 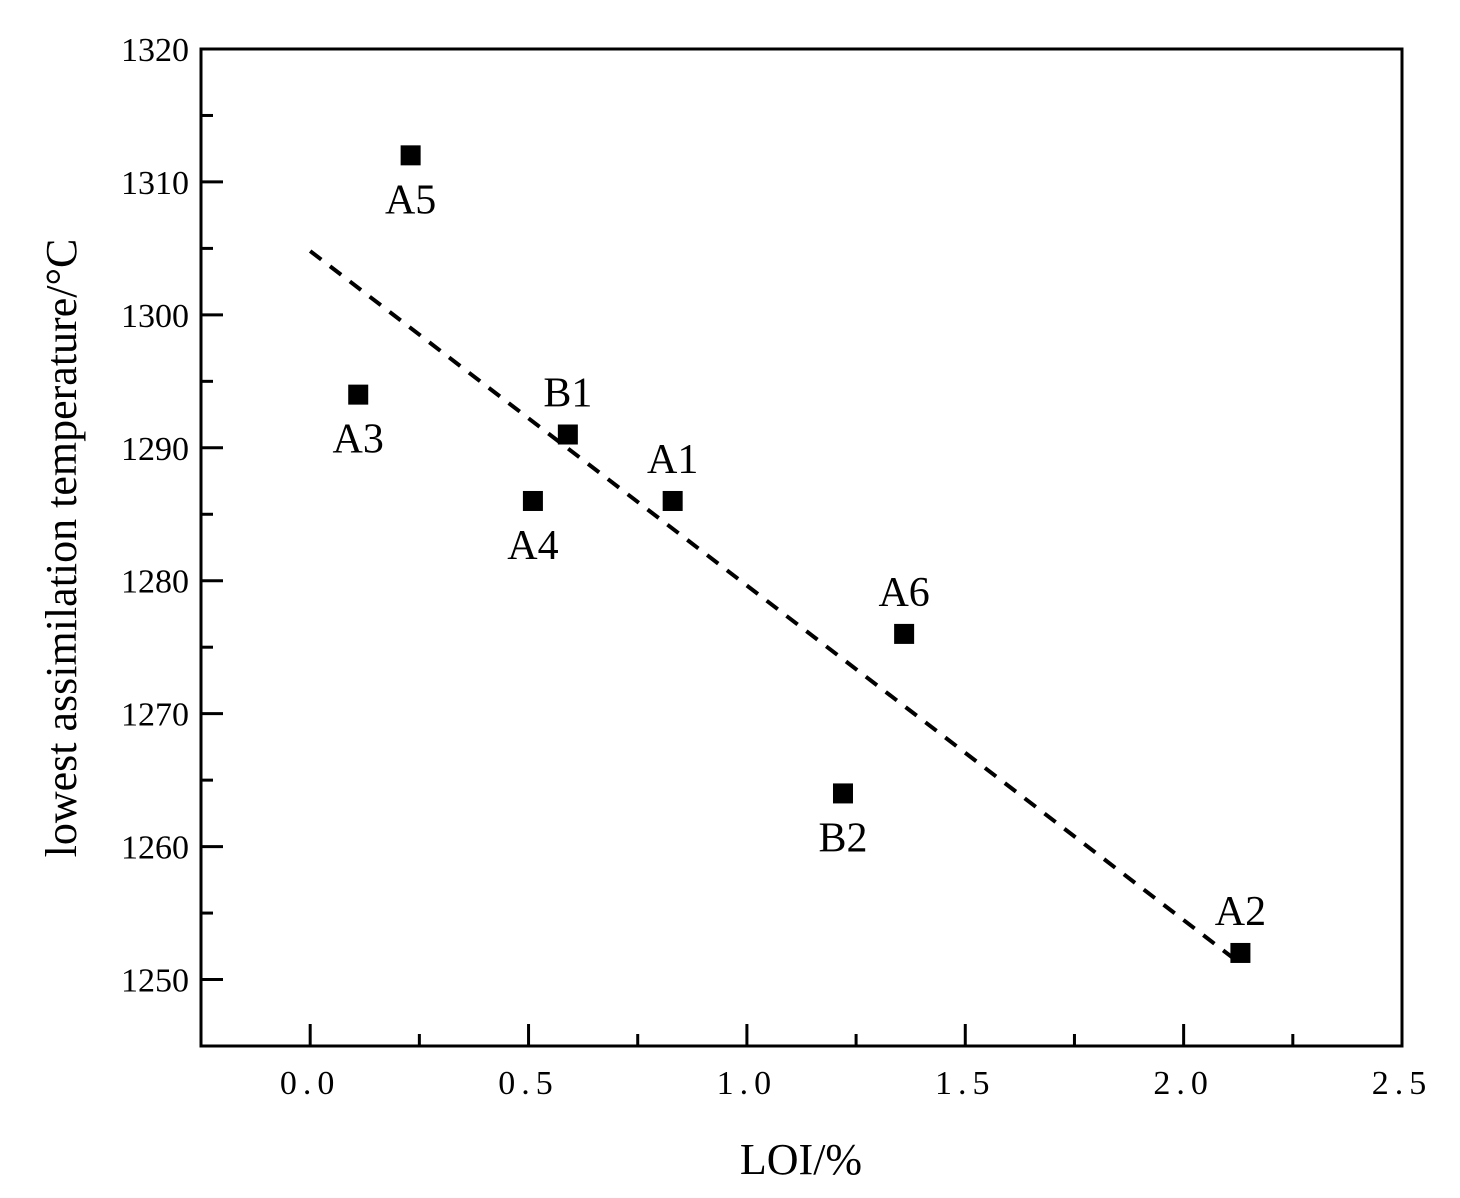 What do you see at coordinates (172, 516) in the screenshot?
I see `y-axis: 1250 1260 1270 1280 1290 1300 1310 1320` at bounding box center [172, 516].